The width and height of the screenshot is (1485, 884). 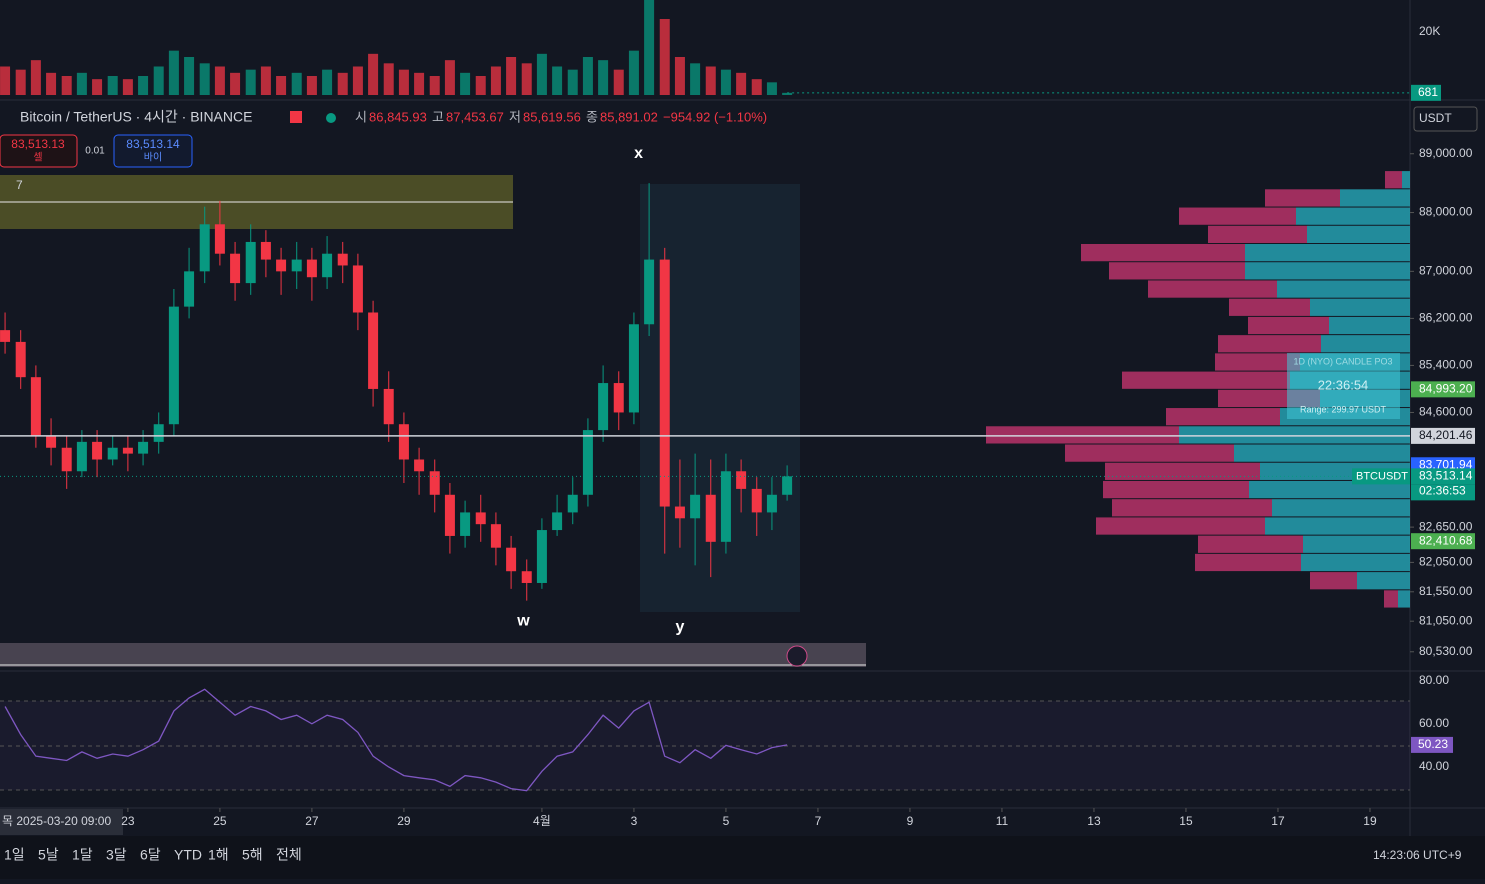 What do you see at coordinates (742, 857) in the screenshot?
I see `toolbar-bg` at bounding box center [742, 857].